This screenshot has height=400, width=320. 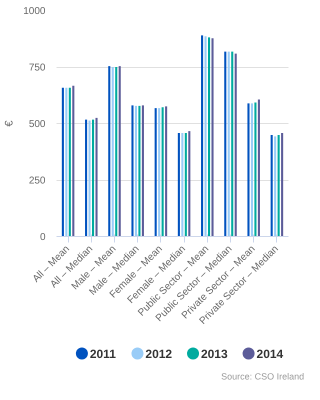 I want to click on source-note: Source: CSO Ireland, so click(x=262, y=377).